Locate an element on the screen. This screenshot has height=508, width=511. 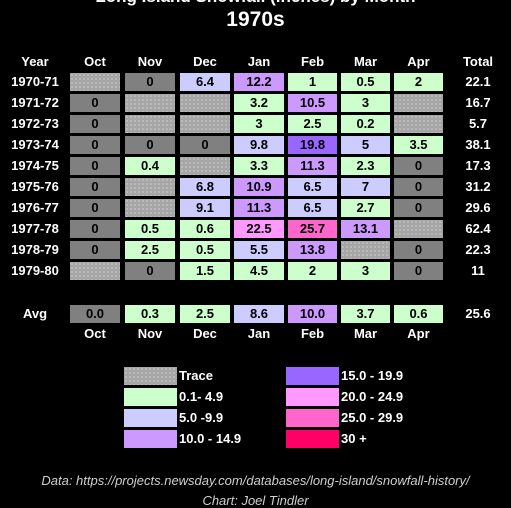
snowfall-cell: 9.1 is located at coordinates (205, 208).